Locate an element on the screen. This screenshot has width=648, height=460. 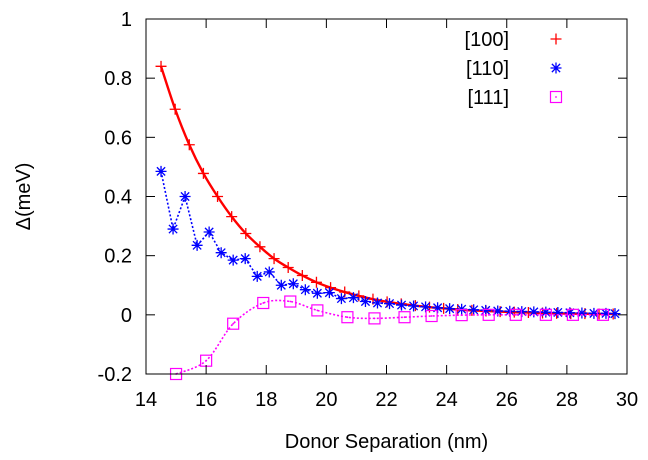
y-tick-label: 0 is located at coordinates (126, 316).